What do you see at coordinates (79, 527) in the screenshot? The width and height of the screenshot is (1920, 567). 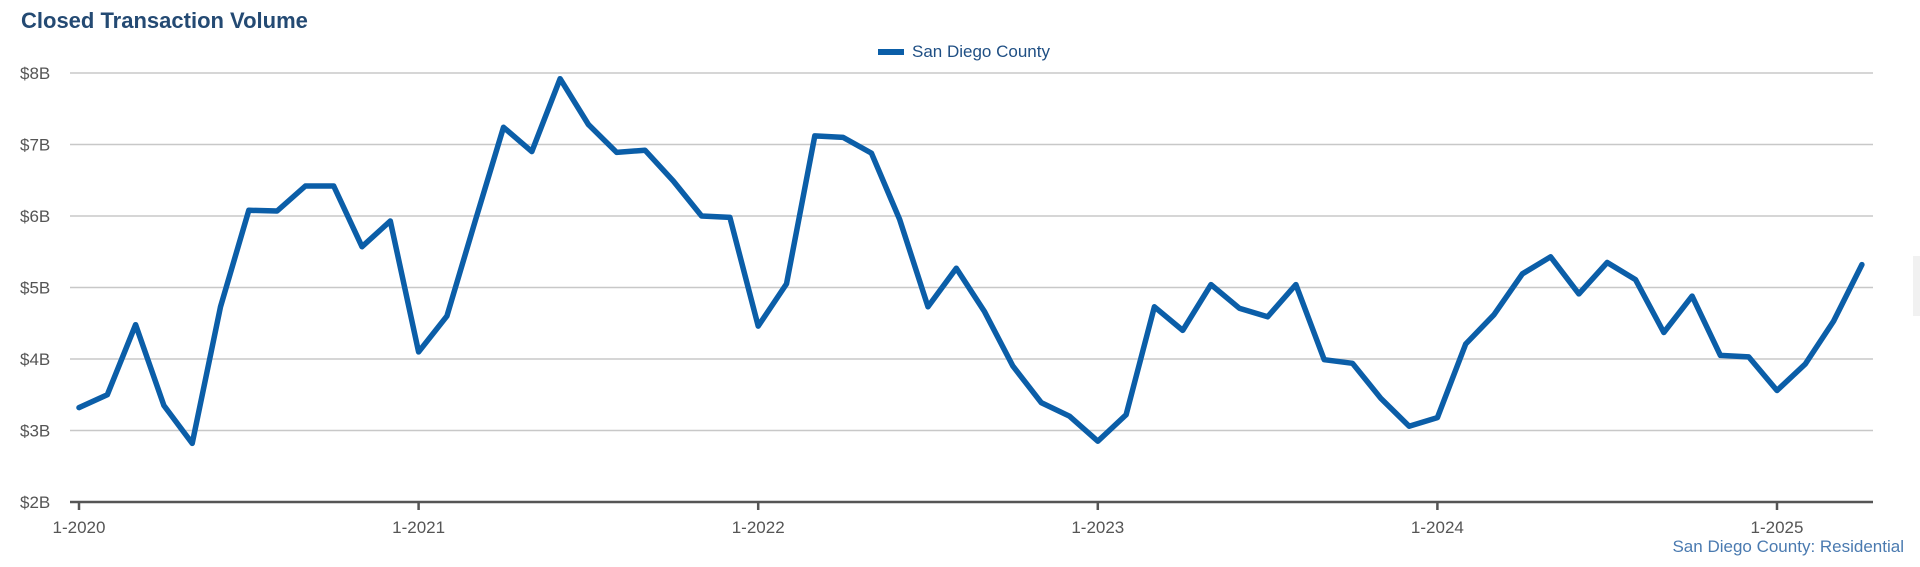 I see `x-tick-label: 1-2020` at bounding box center [79, 527].